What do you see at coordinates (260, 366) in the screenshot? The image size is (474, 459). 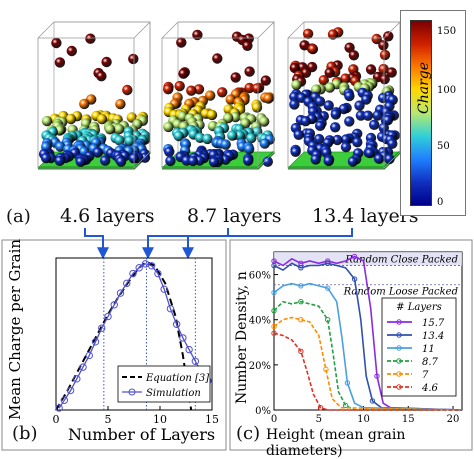 I see `chart-c-ytick-label: 20%` at bounding box center [260, 366].